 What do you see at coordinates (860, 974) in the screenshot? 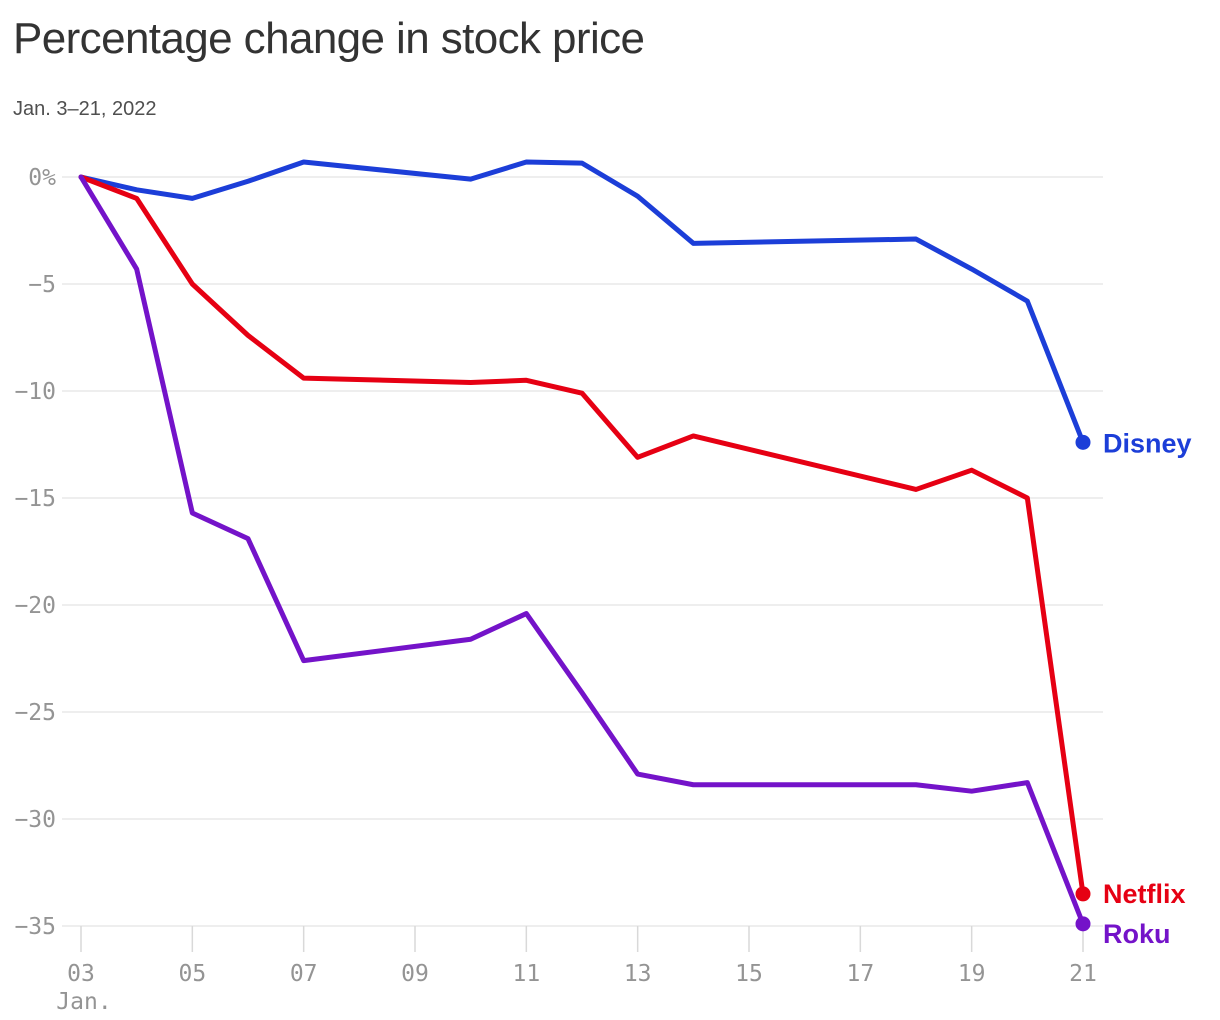
I see `x-axis-tick-label: 17` at bounding box center [860, 974].